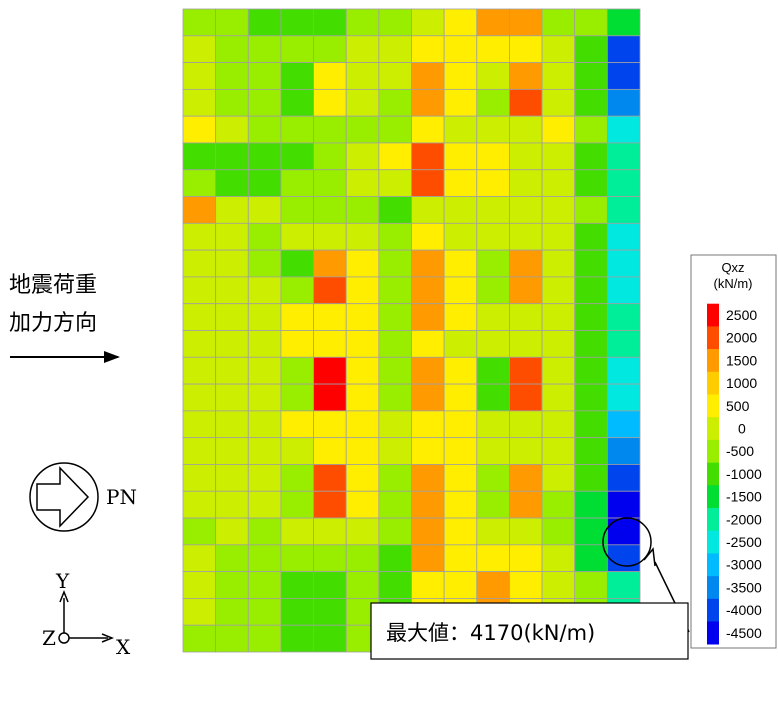 The image size is (778, 713). I want to click on legend-level-label: -1500, so click(744, 497).